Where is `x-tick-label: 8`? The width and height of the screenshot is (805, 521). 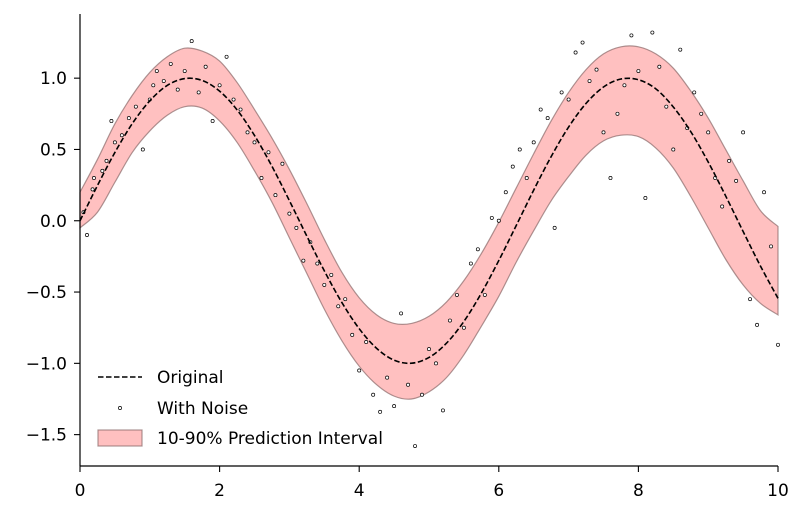 x-tick-label: 8 is located at coordinates (638, 491).